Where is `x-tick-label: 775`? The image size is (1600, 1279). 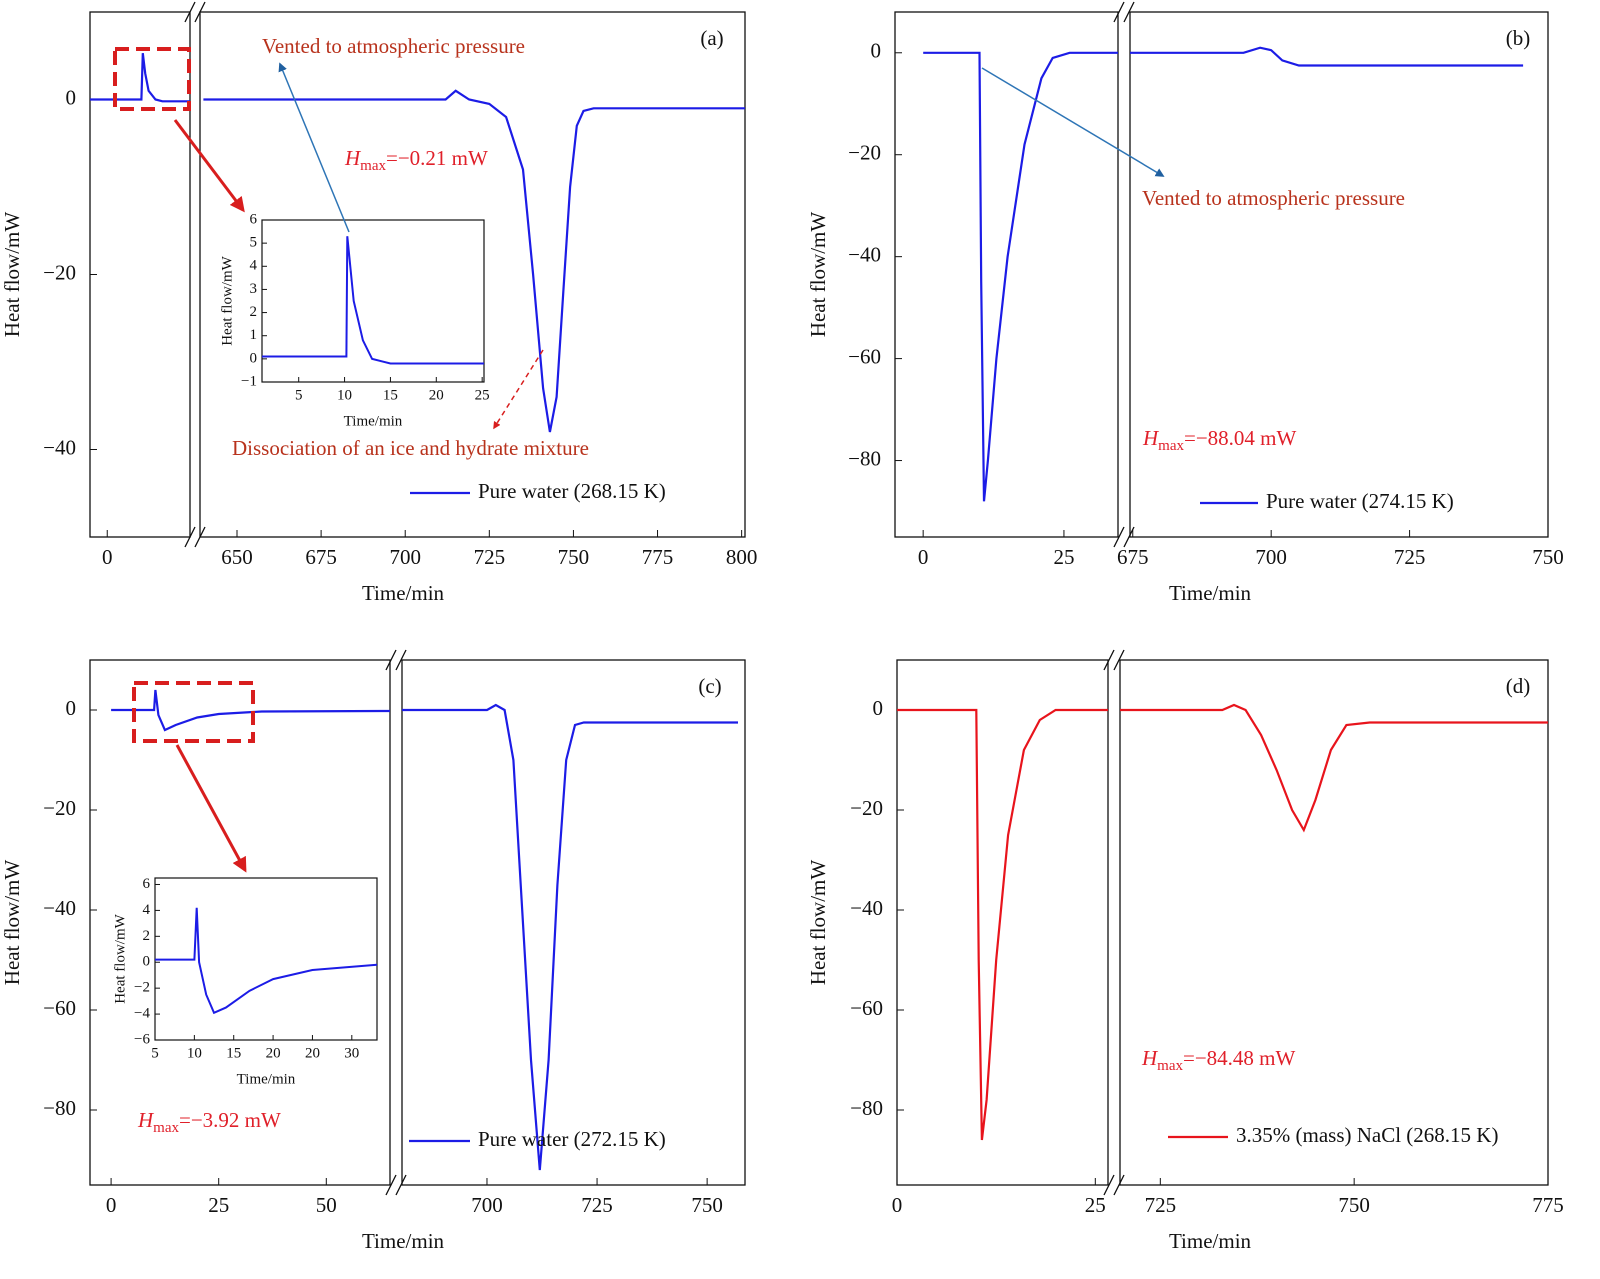 x-tick-label: 775 is located at coordinates (658, 557).